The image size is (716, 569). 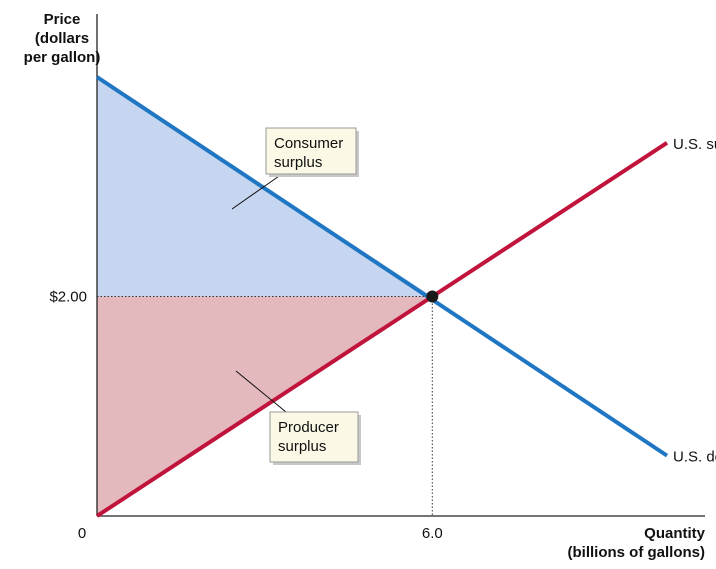 I want to click on equilibrium-point, so click(x=432, y=296).